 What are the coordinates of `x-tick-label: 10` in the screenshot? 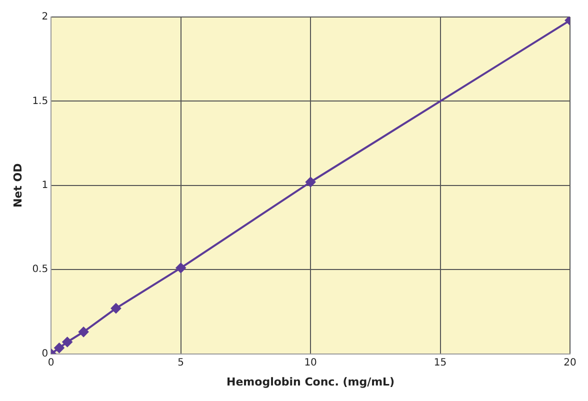 It's located at (310, 362).